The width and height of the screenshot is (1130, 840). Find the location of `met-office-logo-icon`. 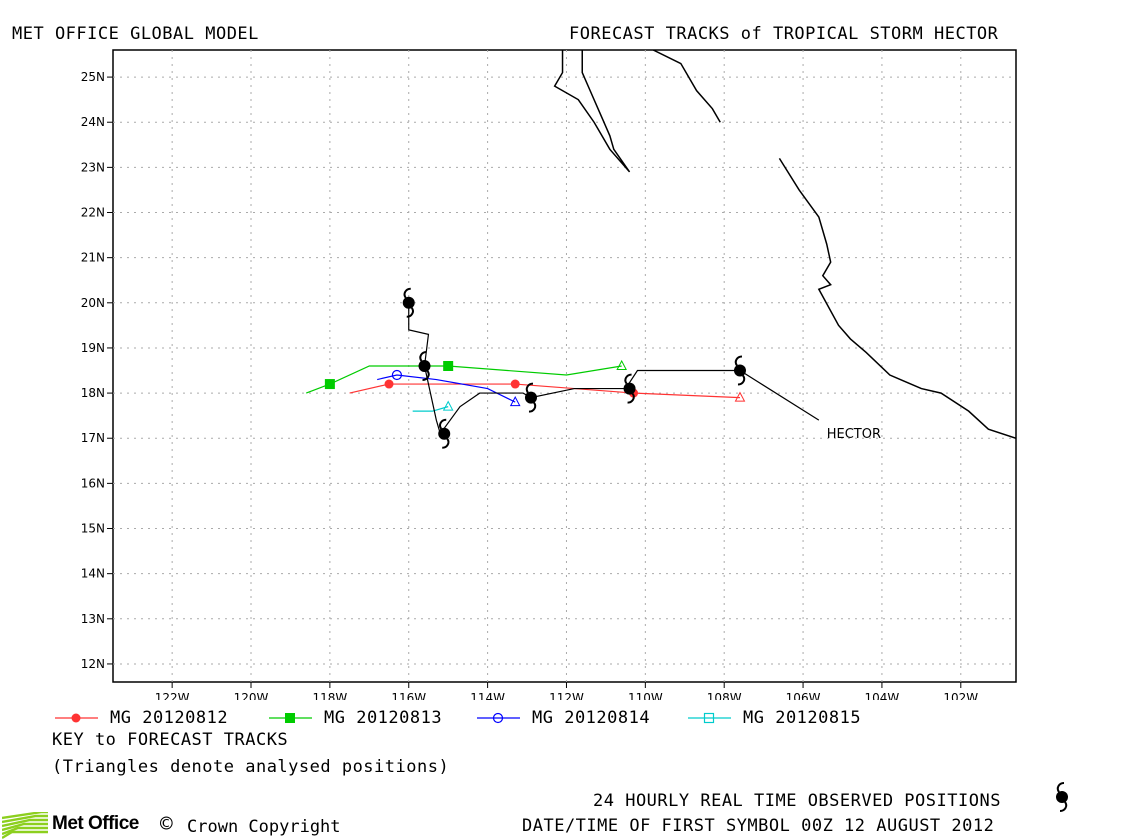

met-office-logo-icon is located at coordinates (25, 826).